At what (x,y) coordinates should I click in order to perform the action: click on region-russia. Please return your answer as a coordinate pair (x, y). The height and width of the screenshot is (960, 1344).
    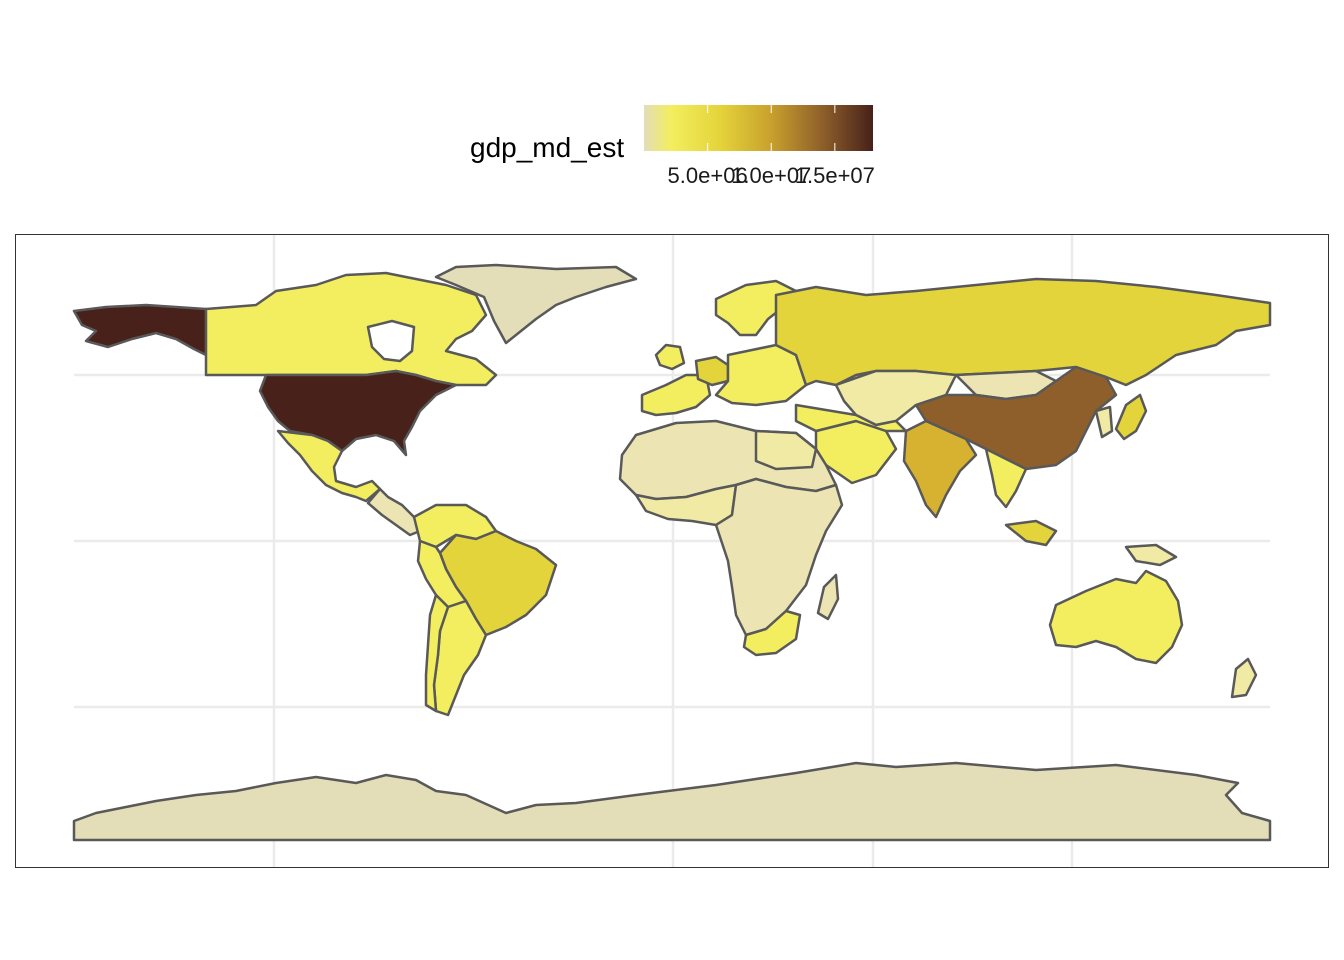
    Looking at the image, I should click on (1023, 332).